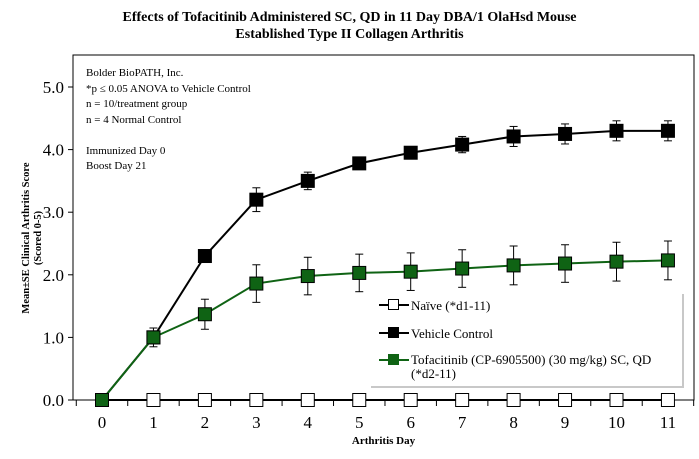  I want to click on x-axis-label: Arthritis Day, so click(383, 441).